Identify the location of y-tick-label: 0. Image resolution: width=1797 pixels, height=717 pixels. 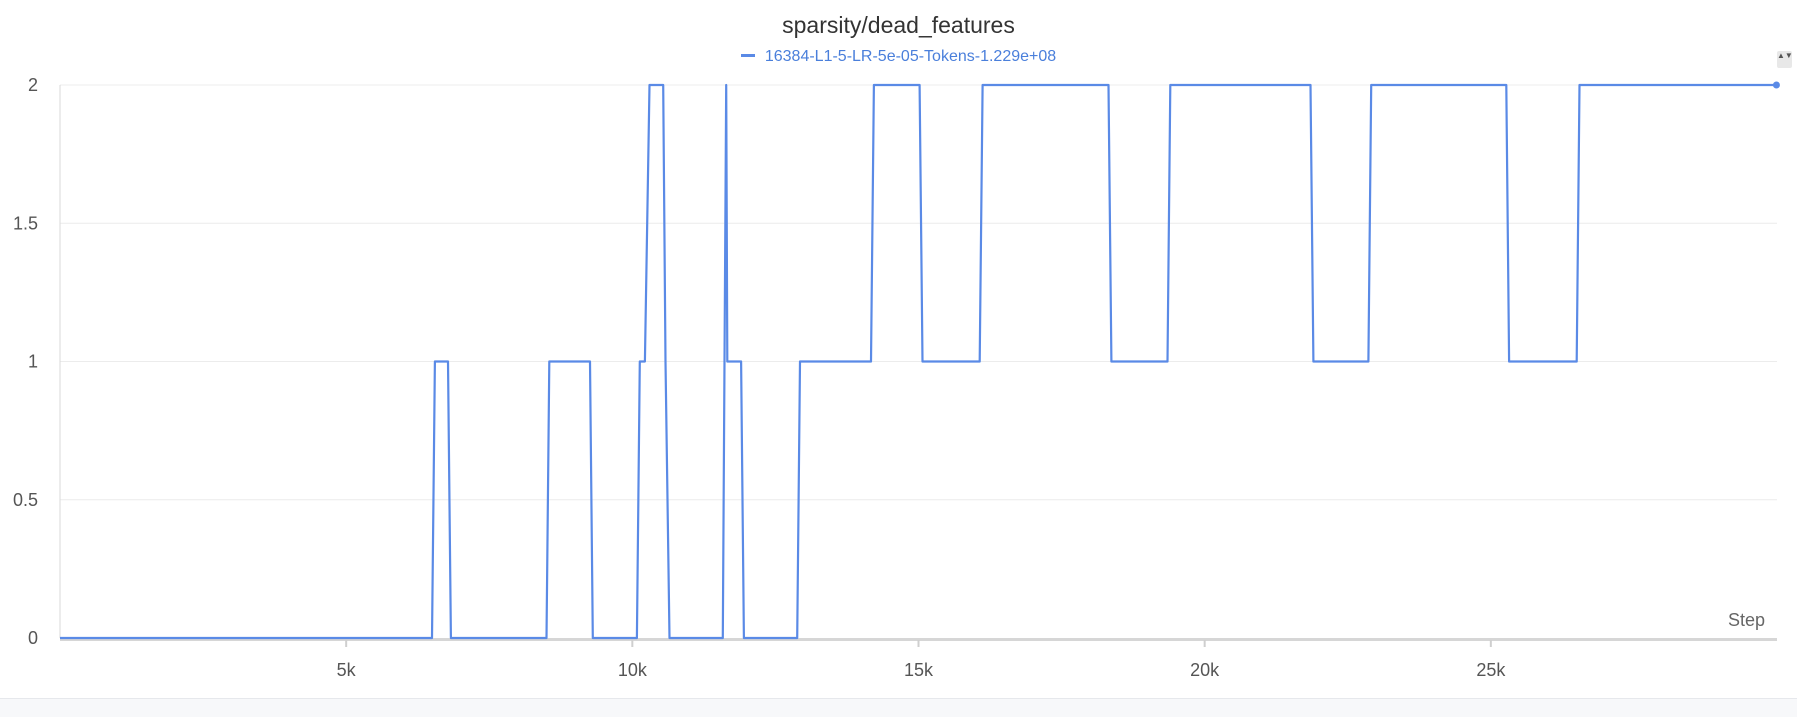
(33, 638).